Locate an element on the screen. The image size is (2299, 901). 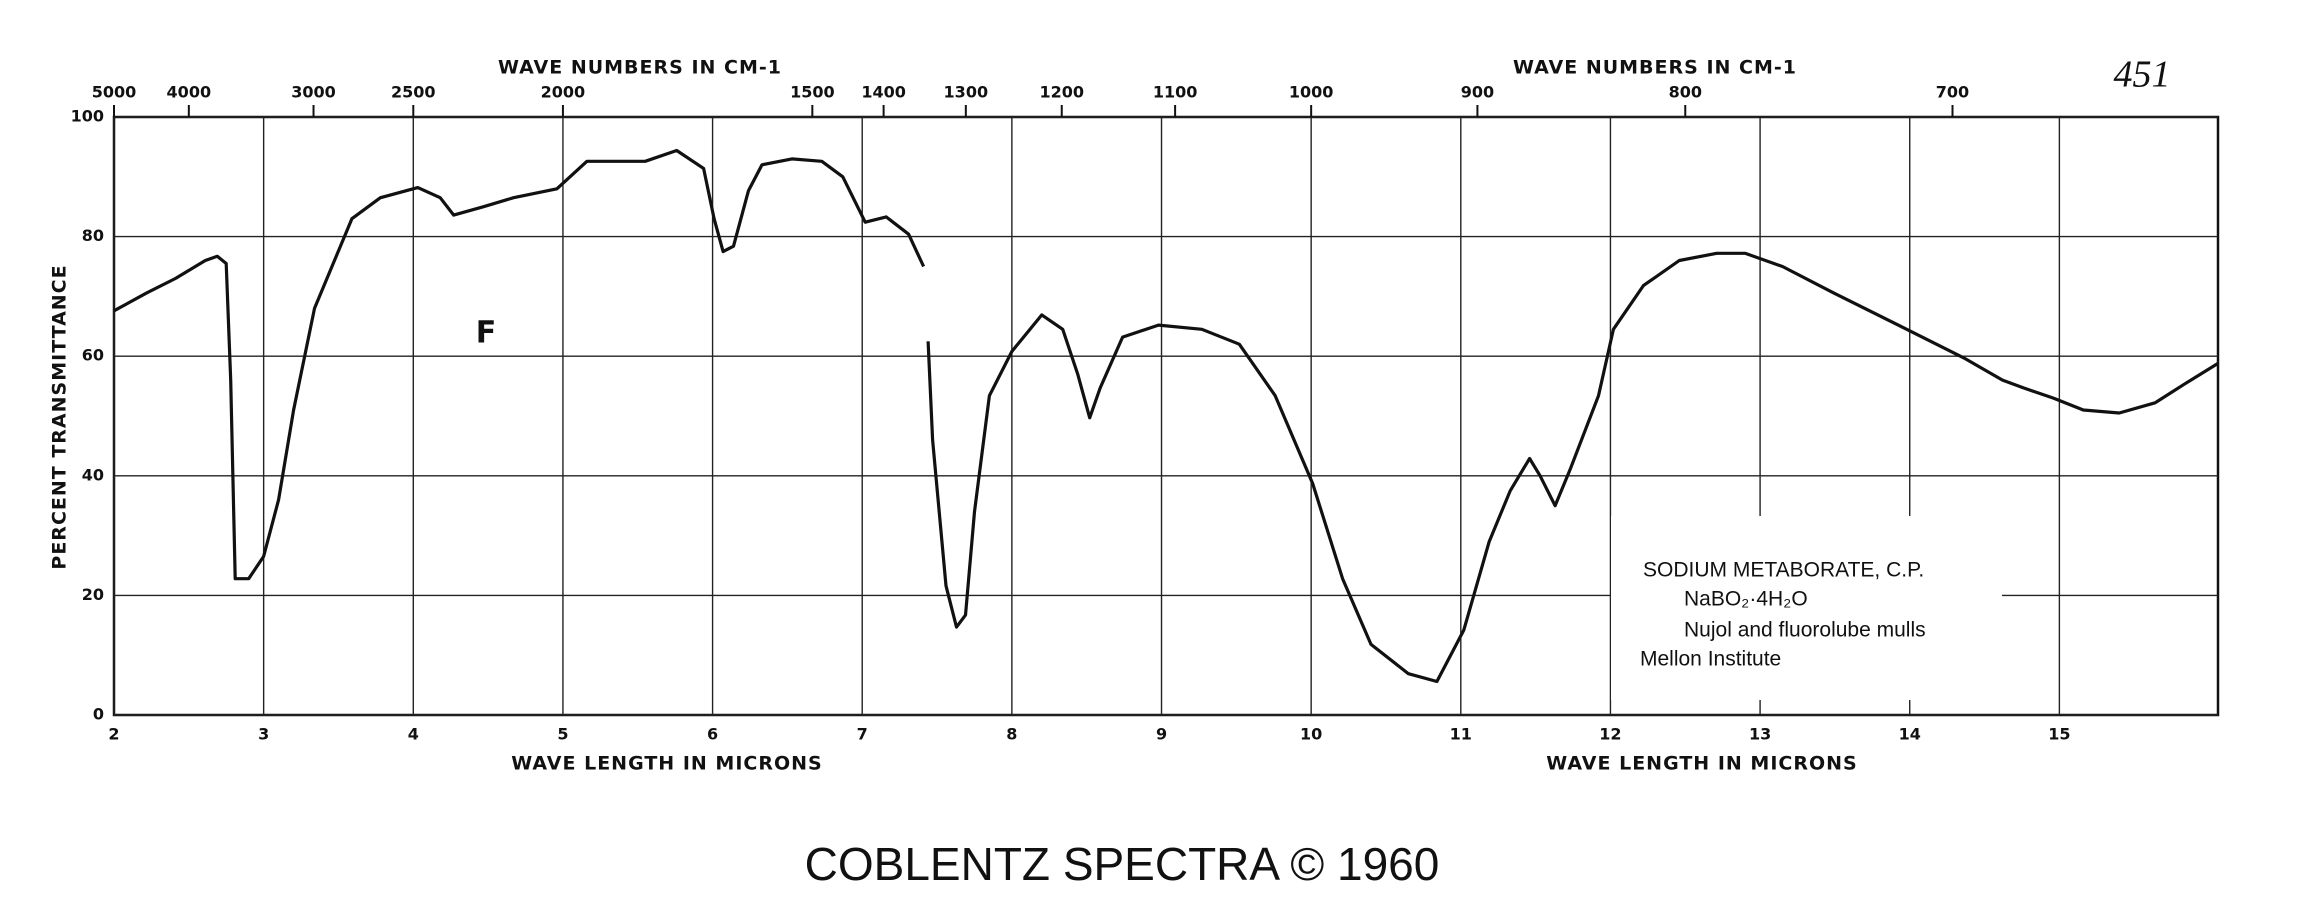
mark-letter: F is located at coordinates (486, 333).